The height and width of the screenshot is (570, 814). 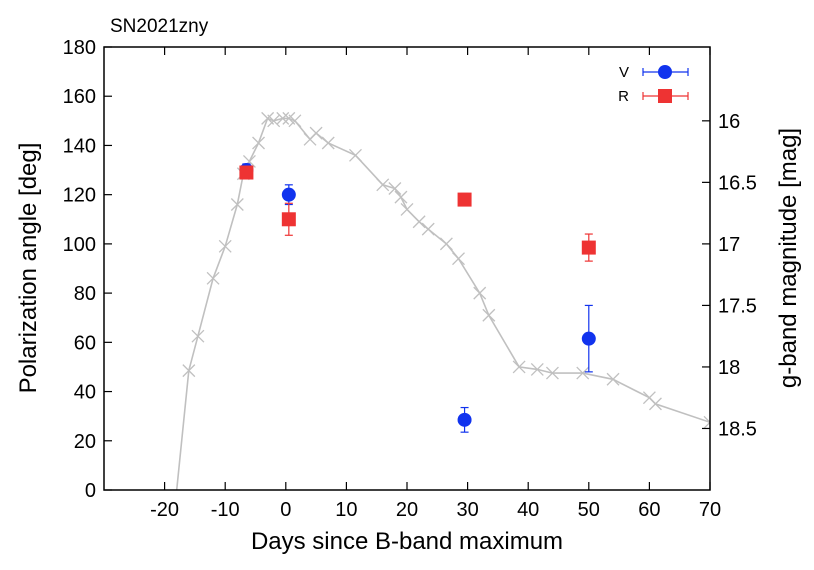 I want to click on x-tick-label: 50, so click(x=589, y=510).